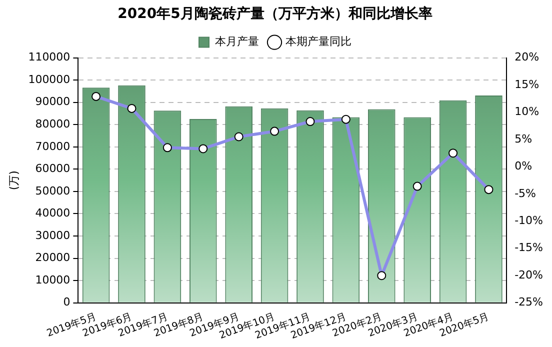 Image resolution: width=552 pixels, height=347 pixels. I want to click on y-tick-label: 10000, so click(52, 279).